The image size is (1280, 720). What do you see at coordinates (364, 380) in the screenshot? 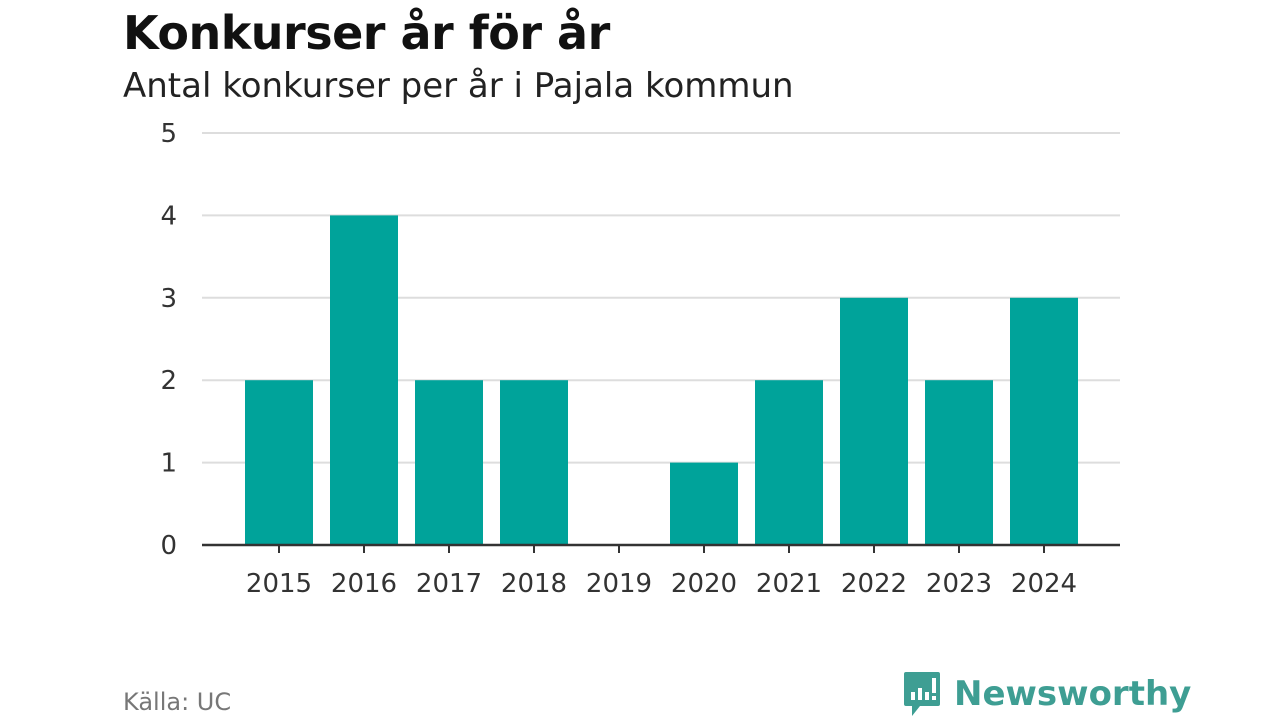
I see `bar-2016` at bounding box center [364, 380].